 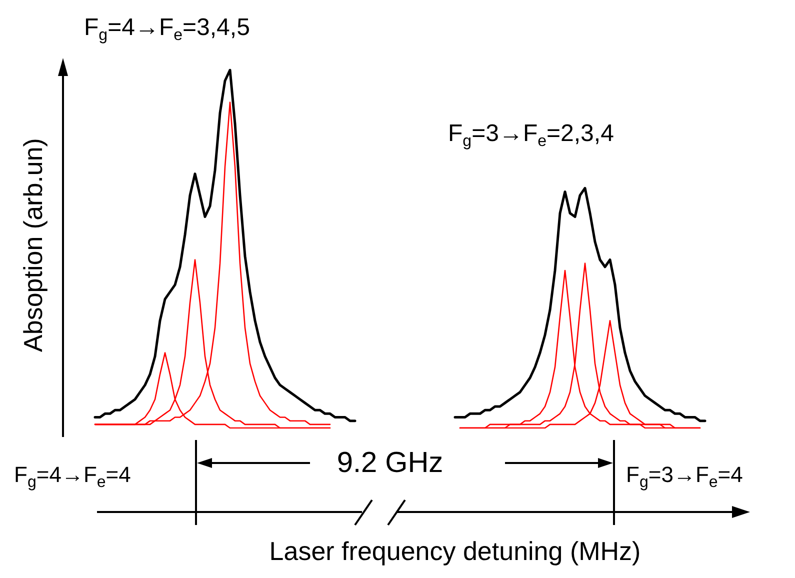 What do you see at coordinates (531, 136) in the screenshot?
I see `annotation: F$_{g}$=3→F$_{e}$=2,3,4` at bounding box center [531, 136].